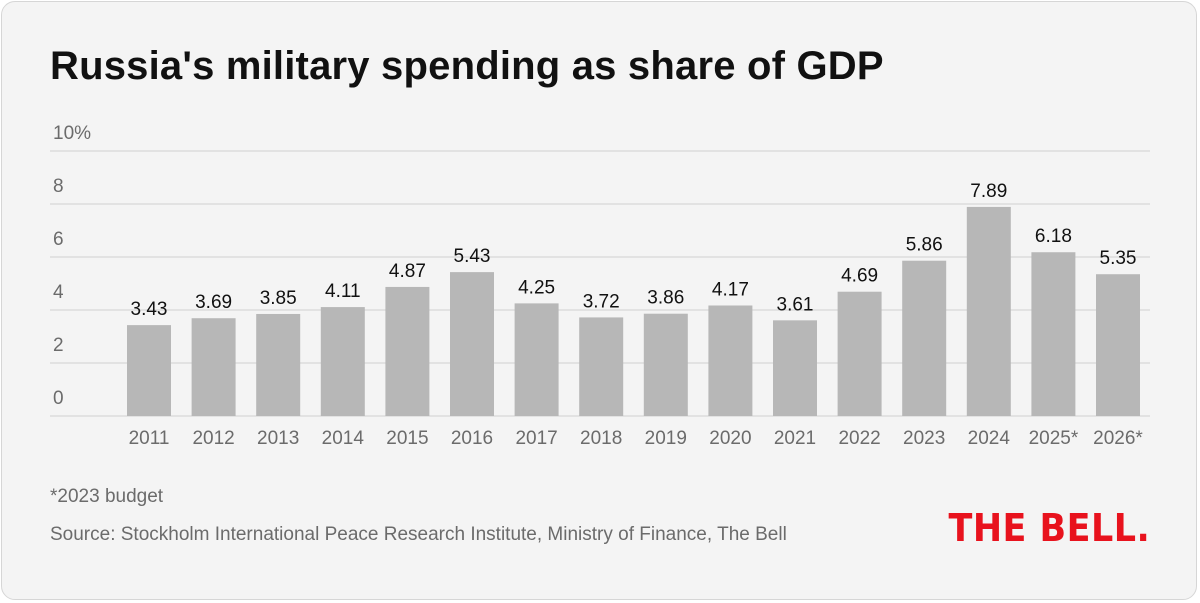 This screenshot has width=1200, height=603. What do you see at coordinates (472, 256) in the screenshot?
I see `bar-value-label: 5.43` at bounding box center [472, 256].